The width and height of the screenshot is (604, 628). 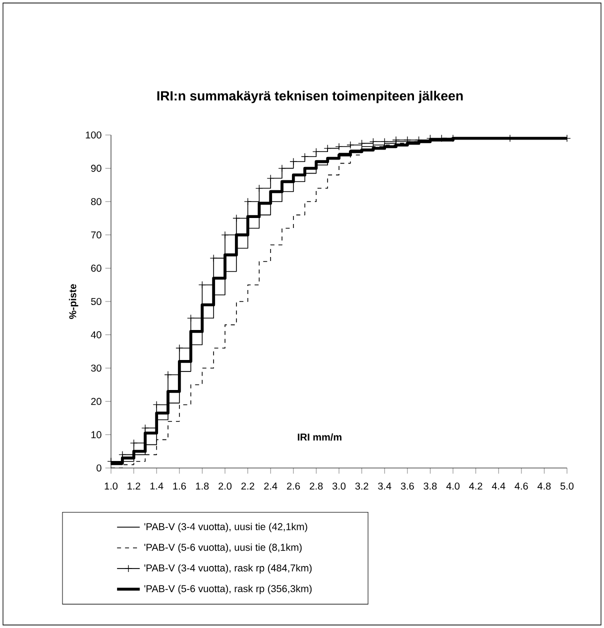 I want to click on x-tick-label: 4.2, so click(x=475, y=486).